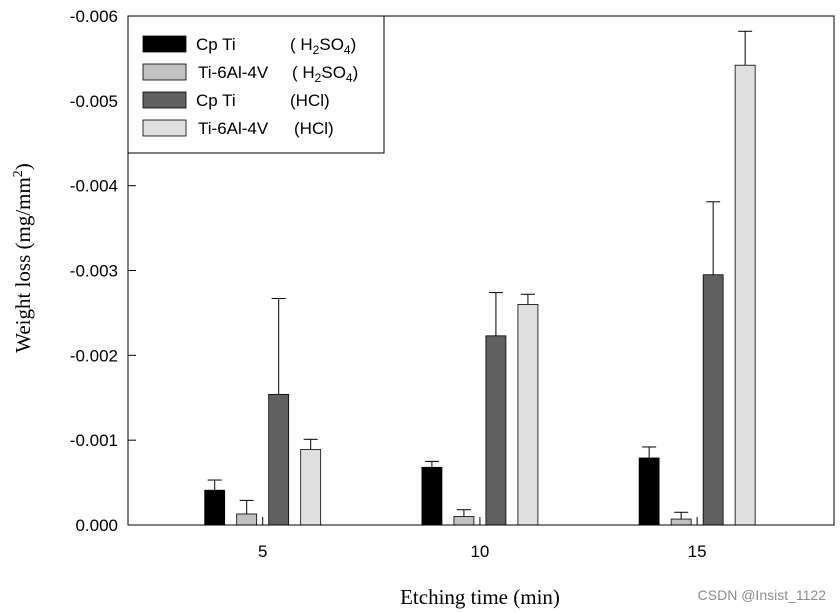 Image resolution: width=840 pixels, height=613 pixels. Describe the element at coordinates (762, 595) in the screenshot. I see `watermark-text: CSDN @Insist_1122` at that location.